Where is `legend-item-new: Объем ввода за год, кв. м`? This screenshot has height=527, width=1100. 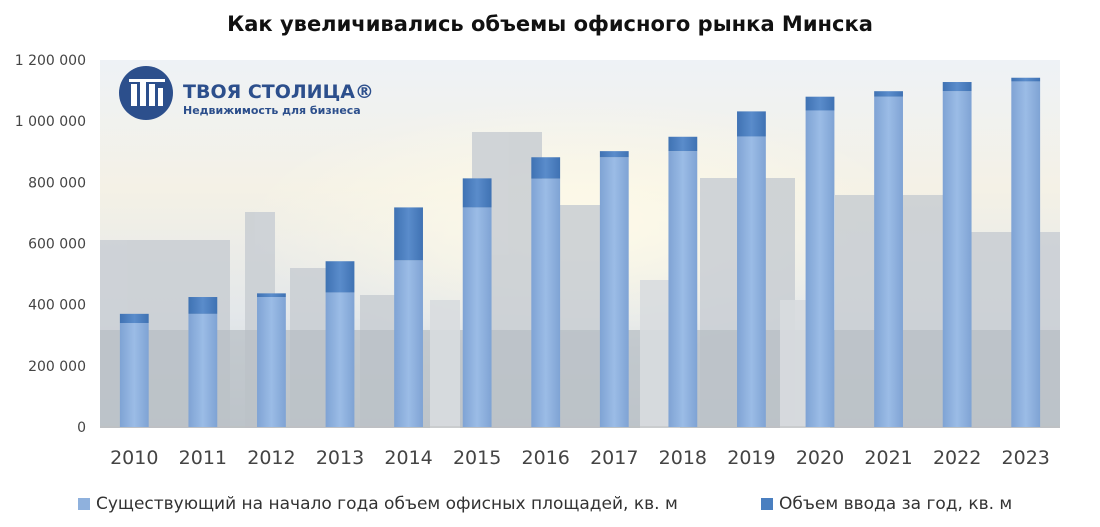
legend-item-new: Объем ввода за год, кв. м is located at coordinates (886, 504).